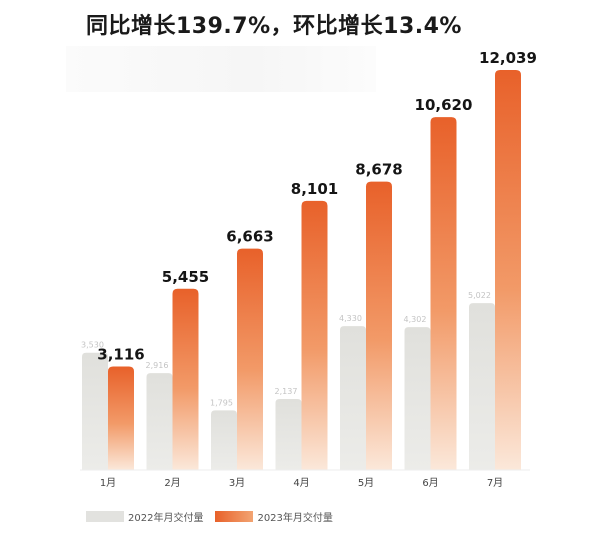 The image size is (600, 538). I want to click on x-tick-label-6: 6月, so click(430, 483).